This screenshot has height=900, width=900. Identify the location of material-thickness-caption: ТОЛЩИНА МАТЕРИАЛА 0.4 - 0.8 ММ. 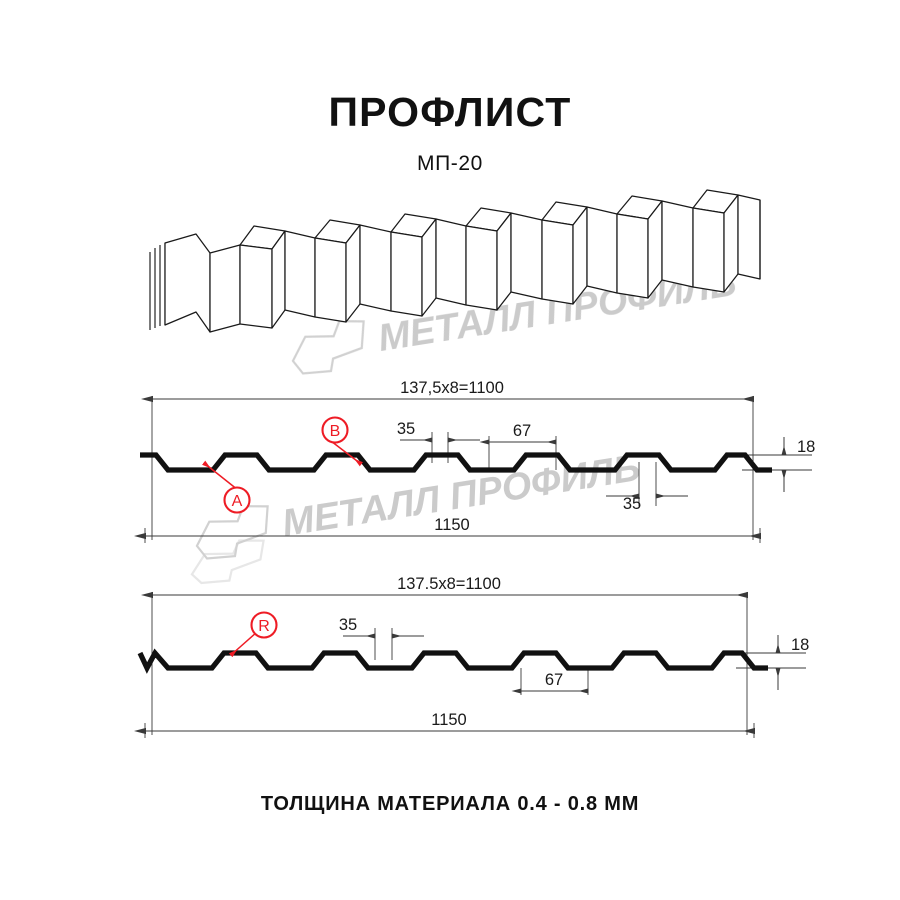
(450, 804).